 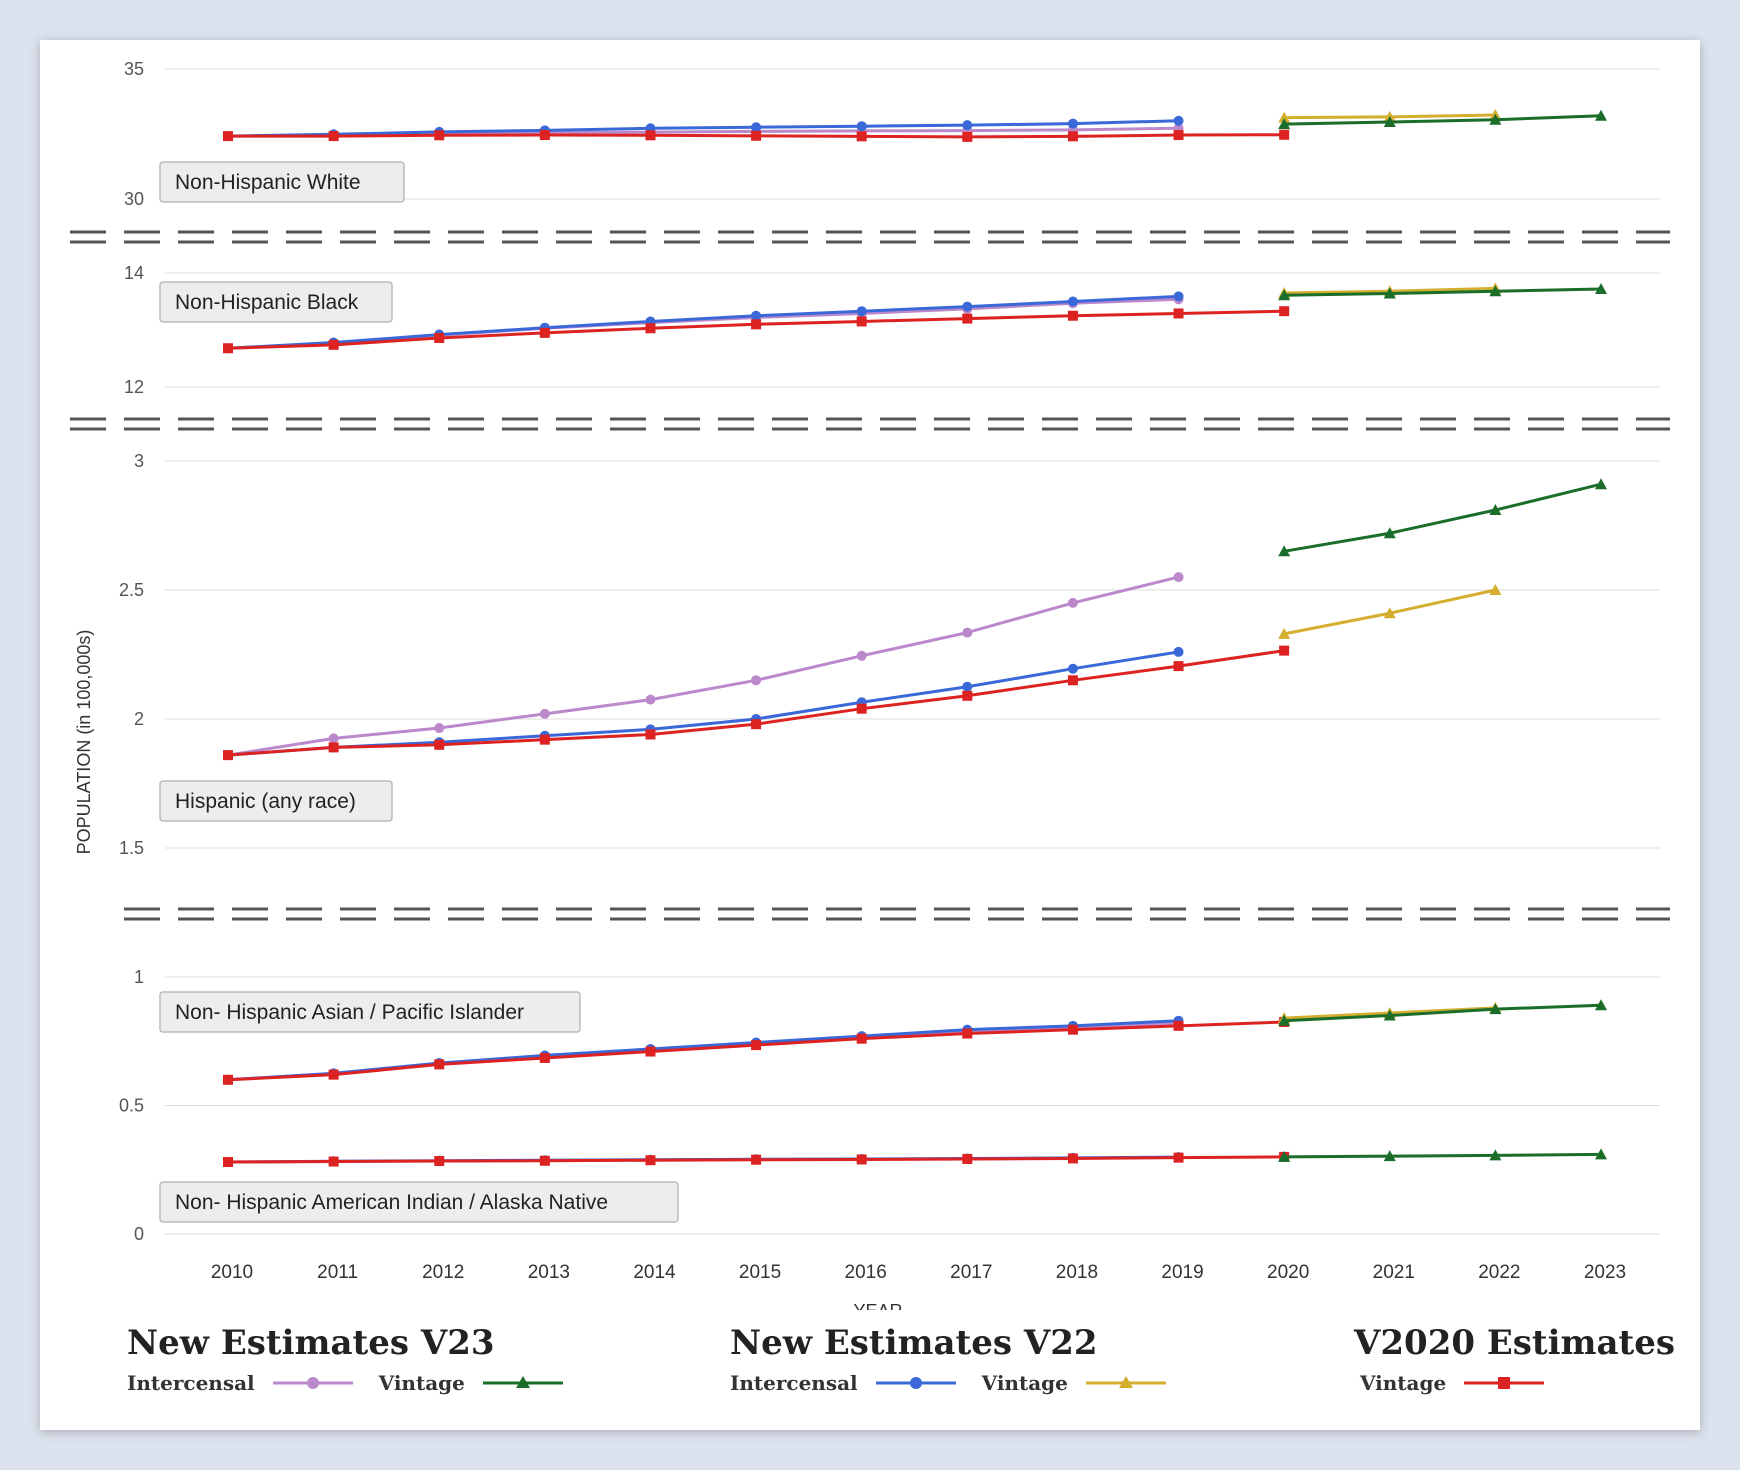 What do you see at coordinates (349, 1012) in the screenshot?
I see `panel-label: Non- Hispanic Asian / Pacific Islander` at bounding box center [349, 1012].